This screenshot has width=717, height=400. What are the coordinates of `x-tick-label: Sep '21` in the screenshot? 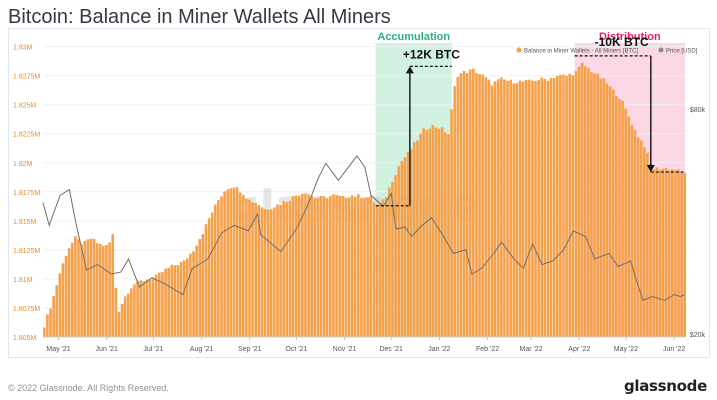 It's located at (250, 349).